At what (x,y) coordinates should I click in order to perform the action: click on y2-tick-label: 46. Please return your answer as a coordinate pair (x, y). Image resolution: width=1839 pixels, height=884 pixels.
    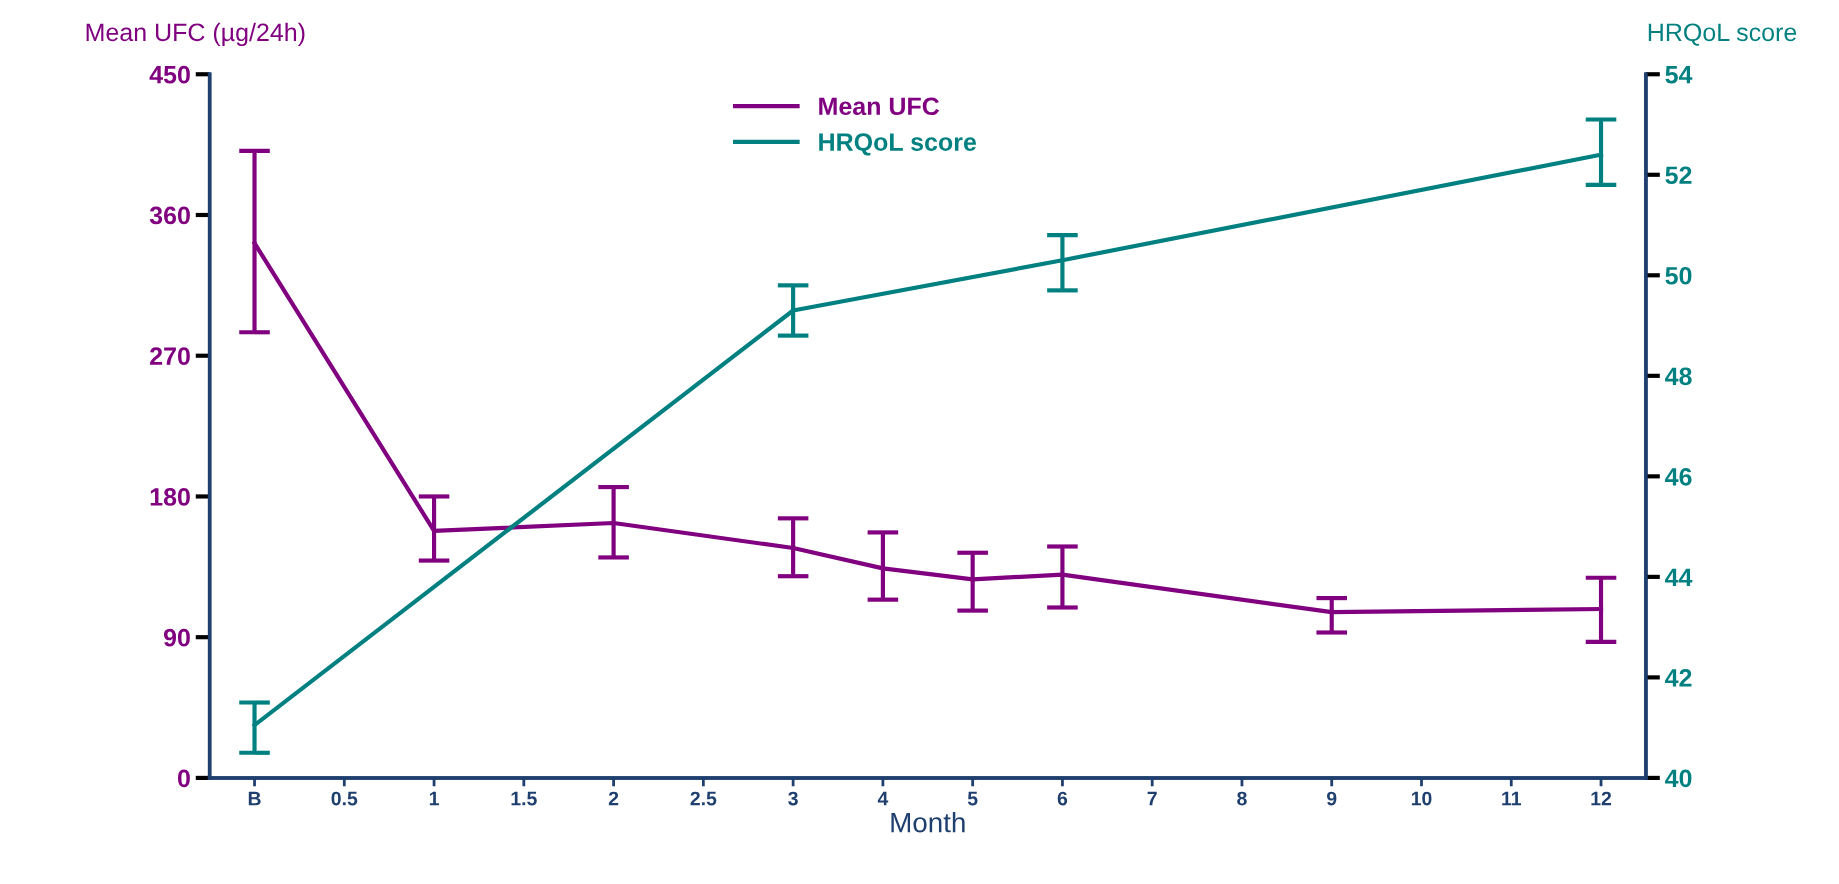
    Looking at the image, I should click on (1678, 476).